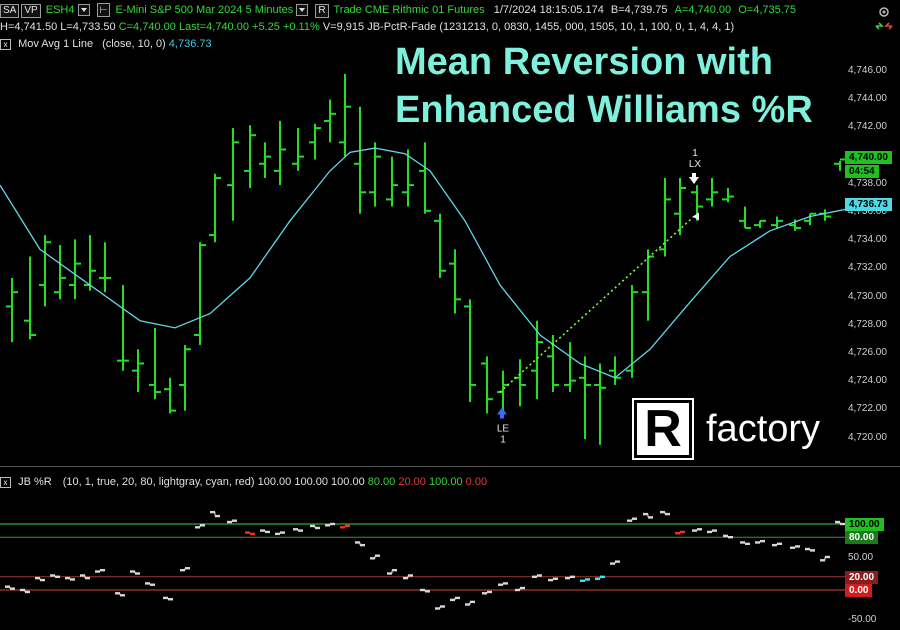  I want to click on price-tick-label: 4,738.00, so click(867, 183).